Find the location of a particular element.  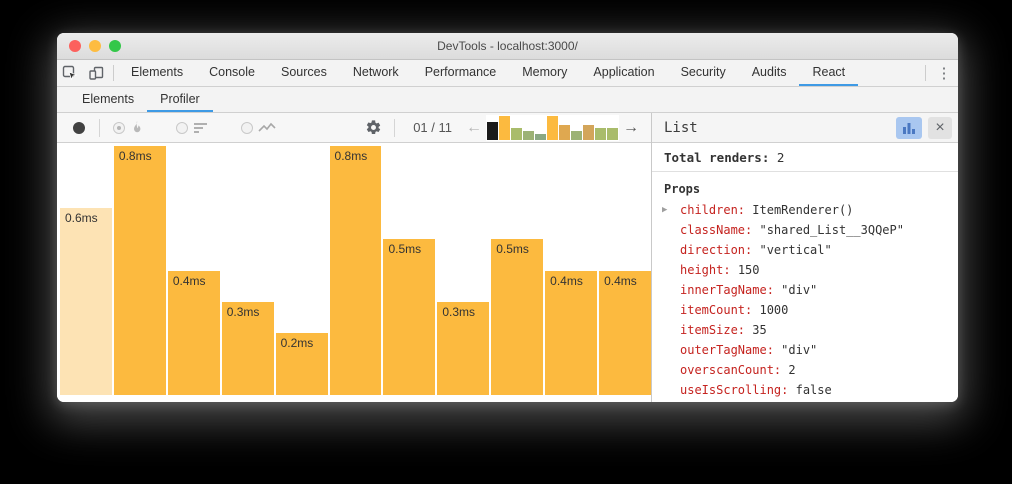

window-controls is located at coordinates (95, 46).